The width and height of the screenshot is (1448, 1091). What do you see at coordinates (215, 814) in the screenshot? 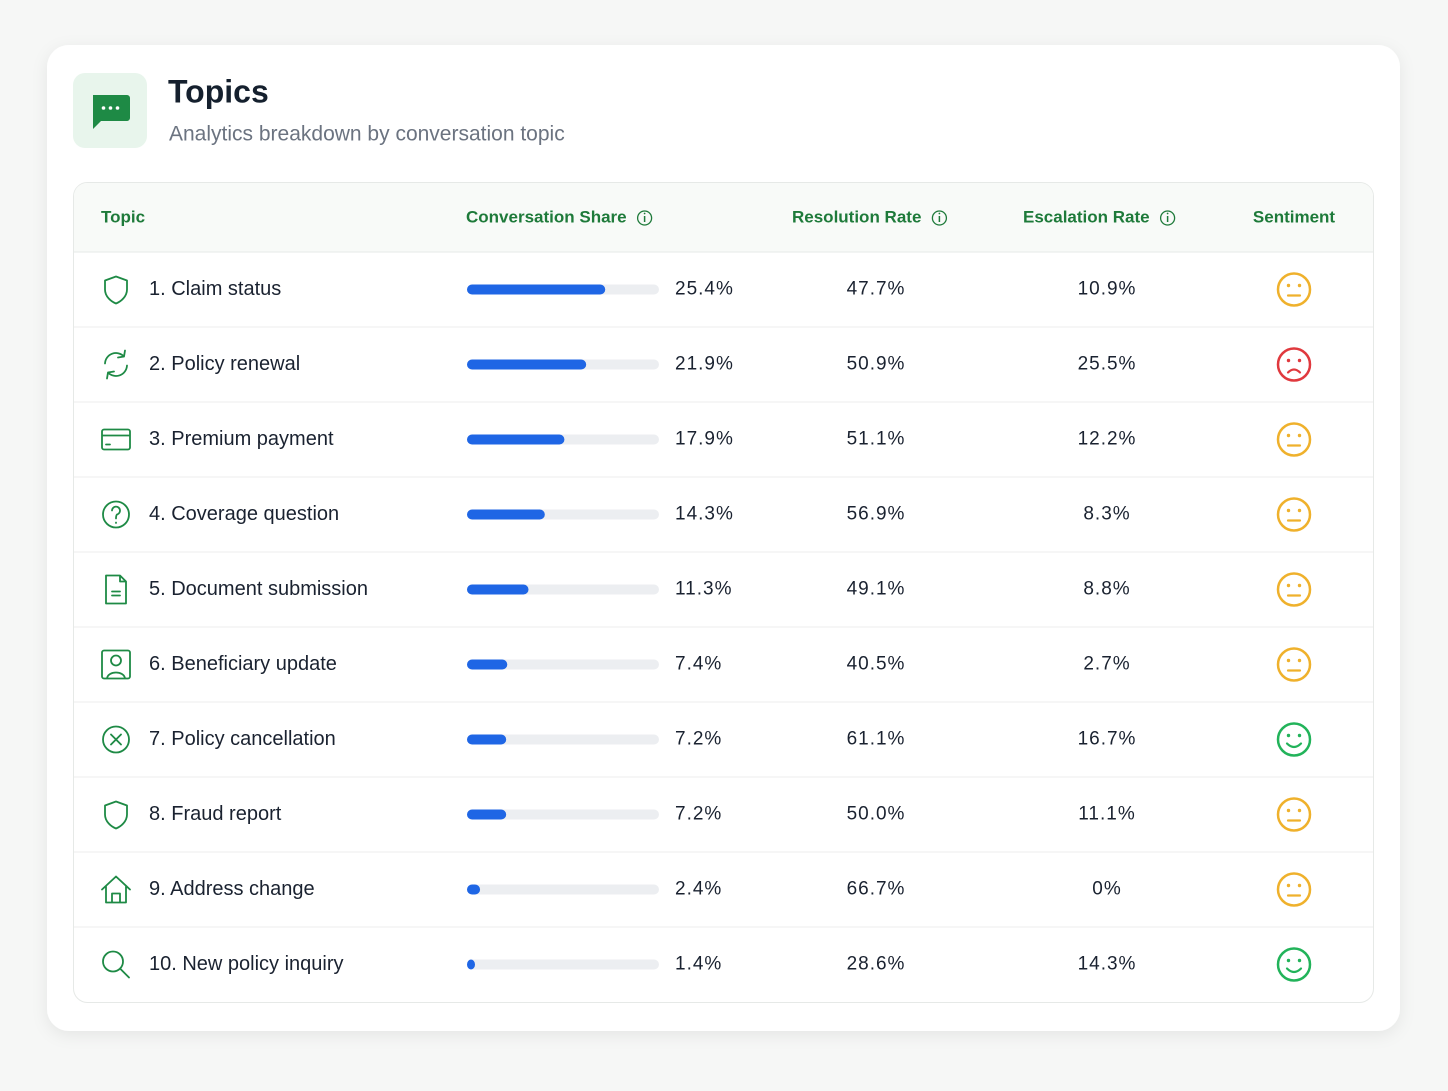
I see `topic-name: 8. Fraud report` at bounding box center [215, 814].